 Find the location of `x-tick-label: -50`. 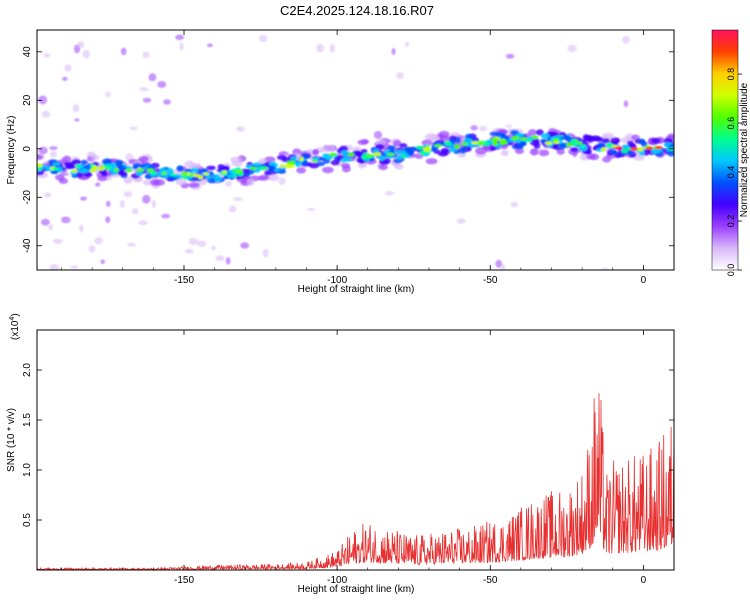

x-tick-label: -50 is located at coordinates (490, 580).